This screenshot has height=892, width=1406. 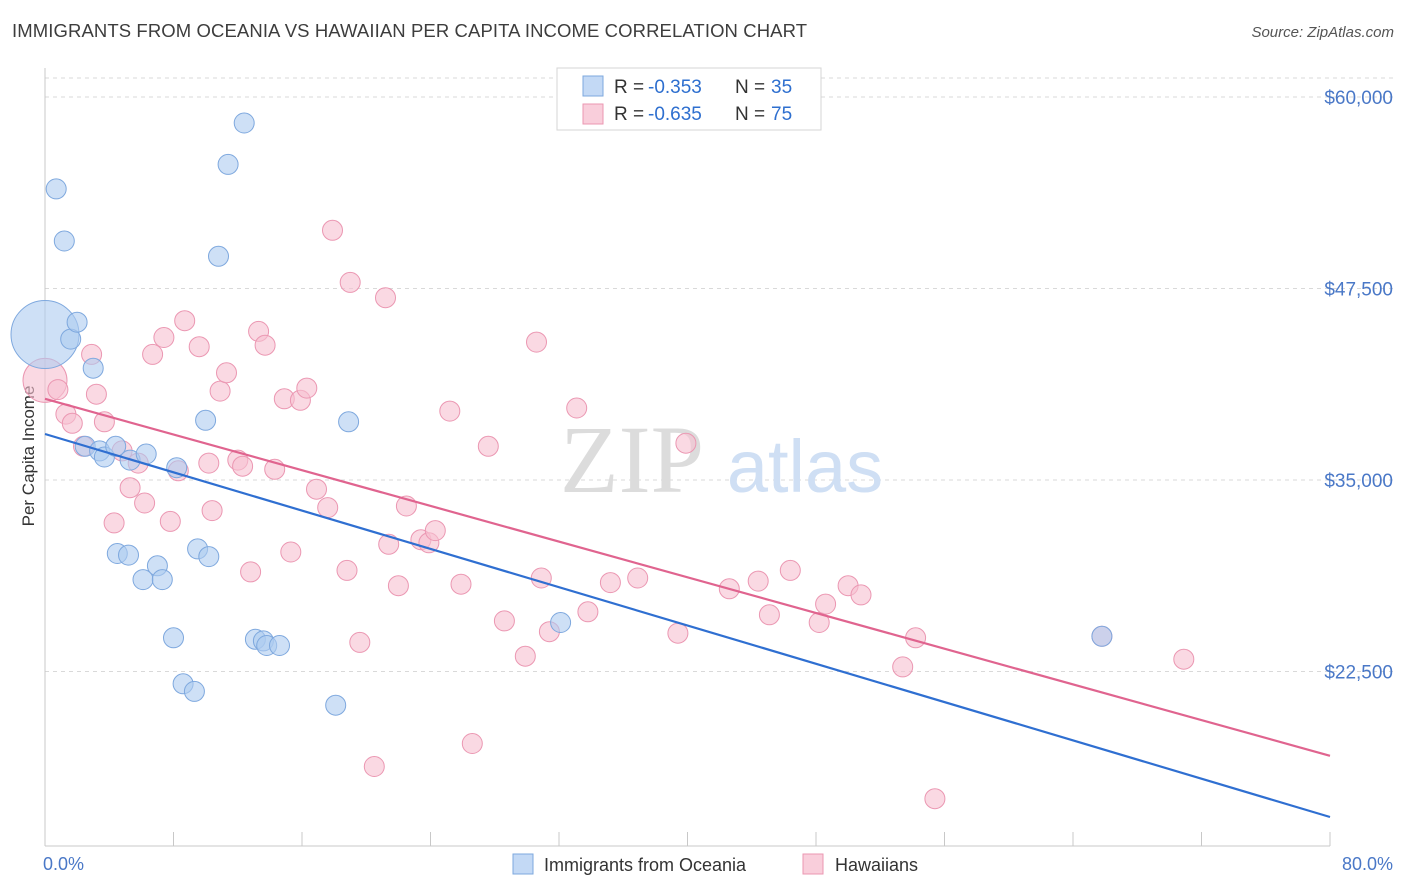 What do you see at coordinates (675, 114) in the screenshot?
I see `legend-r-value-2: -0.635` at bounding box center [675, 114].